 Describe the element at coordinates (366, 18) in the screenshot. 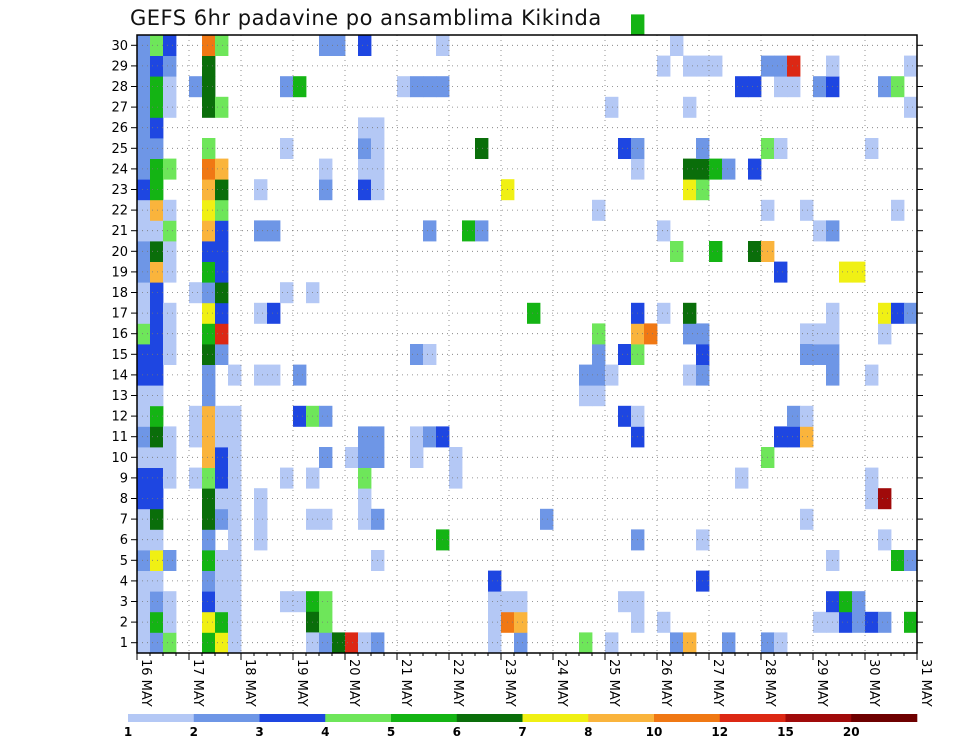

I see `chart-title: GEFS 6hr padavine po ansamblima Kikinda` at that location.